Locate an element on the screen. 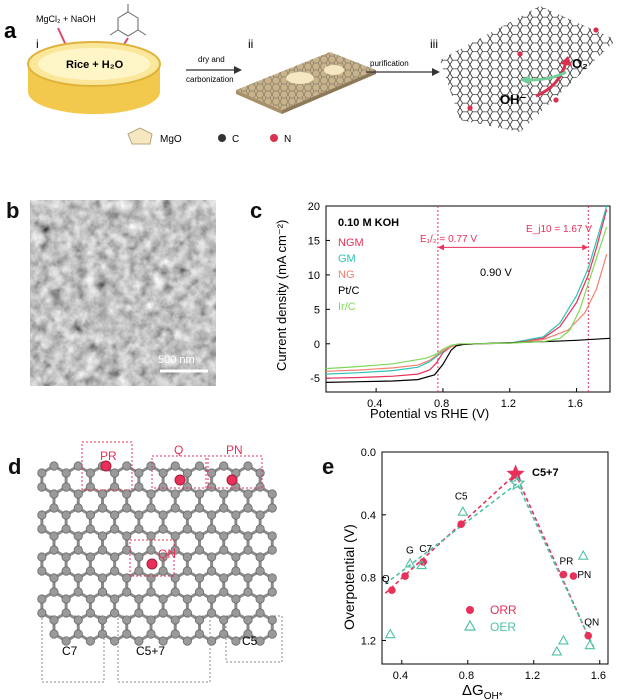 This screenshot has width=620, height=700. nitrogen-legend-icon is located at coordinates (274, 138).